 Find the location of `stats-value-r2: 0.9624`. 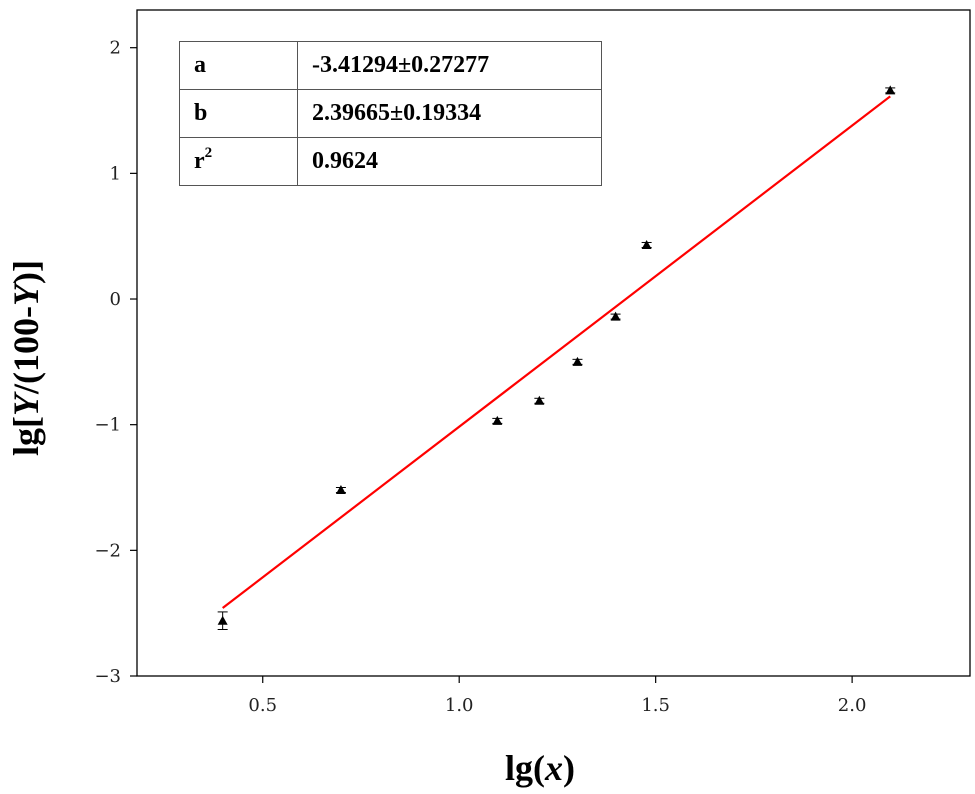

stats-value-r2: 0.9624 is located at coordinates (449, 161).